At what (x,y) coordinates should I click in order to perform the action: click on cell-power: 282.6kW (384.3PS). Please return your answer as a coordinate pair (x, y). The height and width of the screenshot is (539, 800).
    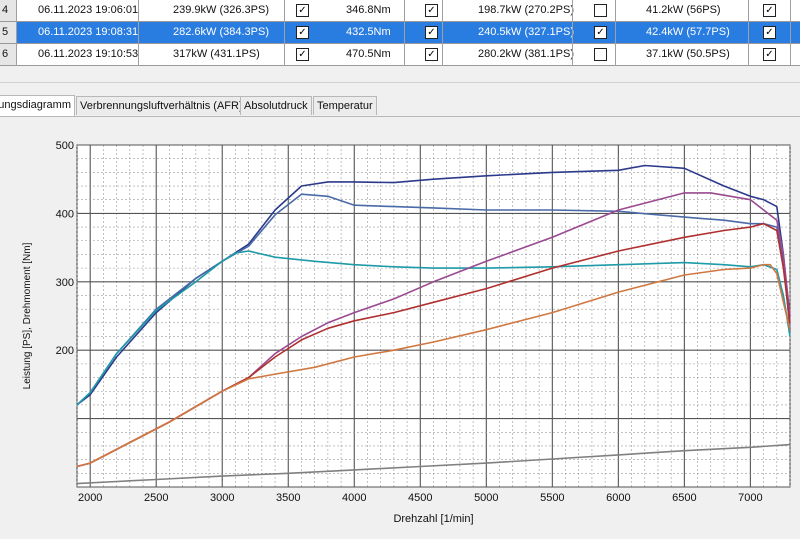
    Looking at the image, I should click on (221, 32).